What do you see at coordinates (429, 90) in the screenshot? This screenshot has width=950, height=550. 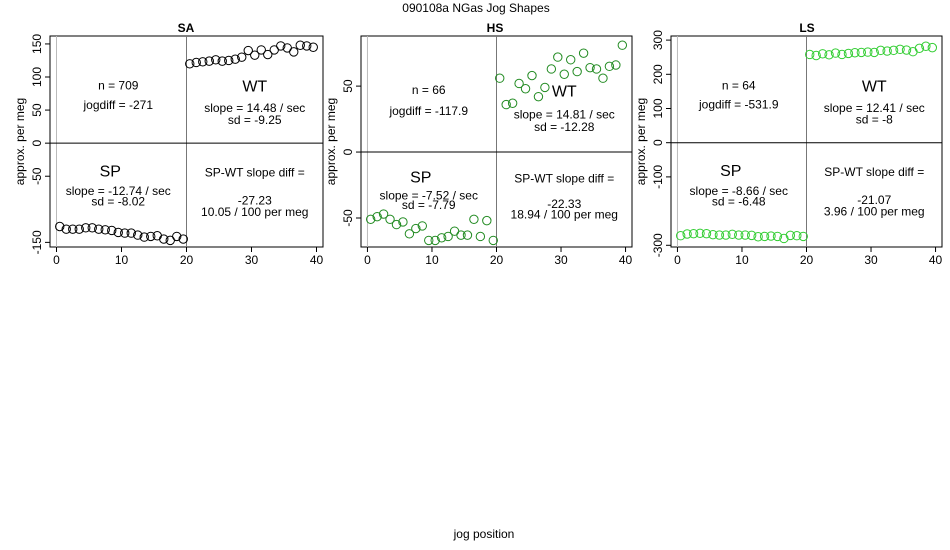 I see `count-label: n = 66` at bounding box center [429, 90].